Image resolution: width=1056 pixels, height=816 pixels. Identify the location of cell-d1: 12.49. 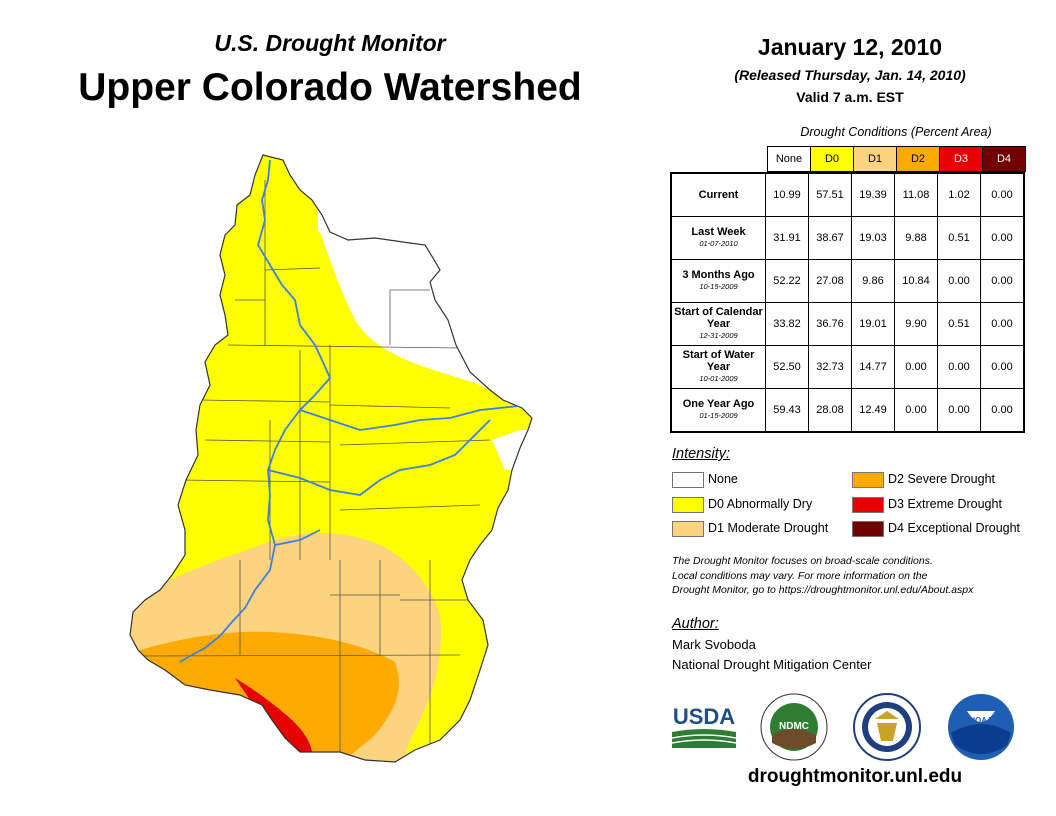
(873, 410).